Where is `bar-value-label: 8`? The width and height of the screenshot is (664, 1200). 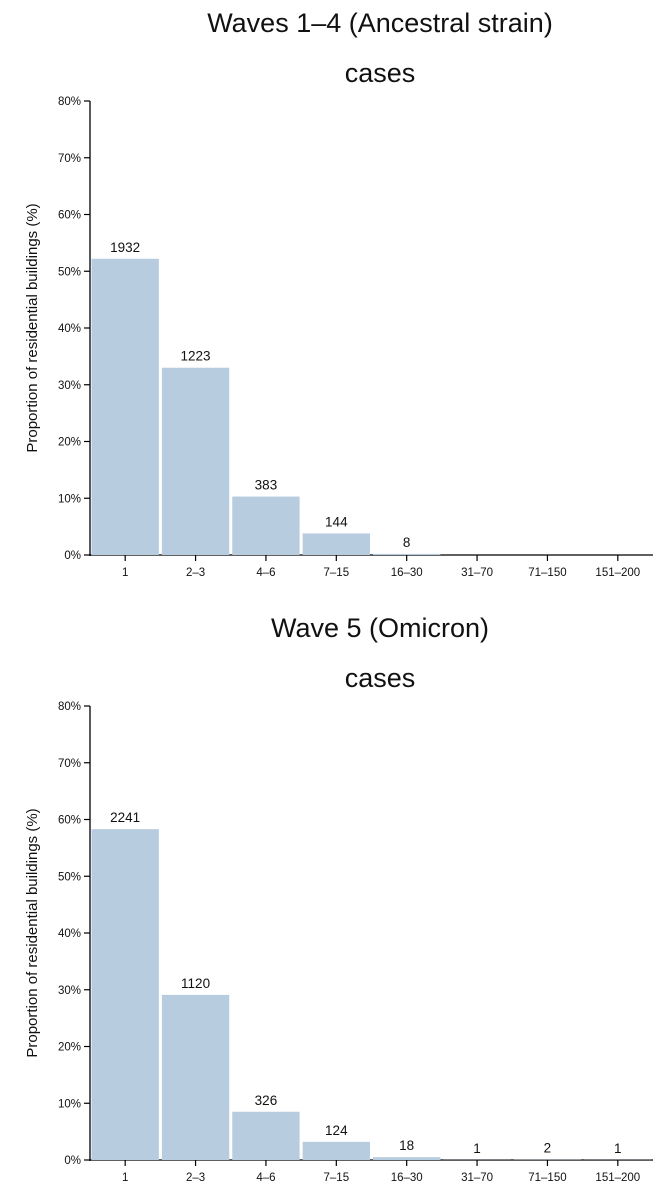 bar-value-label: 8 is located at coordinates (407, 542).